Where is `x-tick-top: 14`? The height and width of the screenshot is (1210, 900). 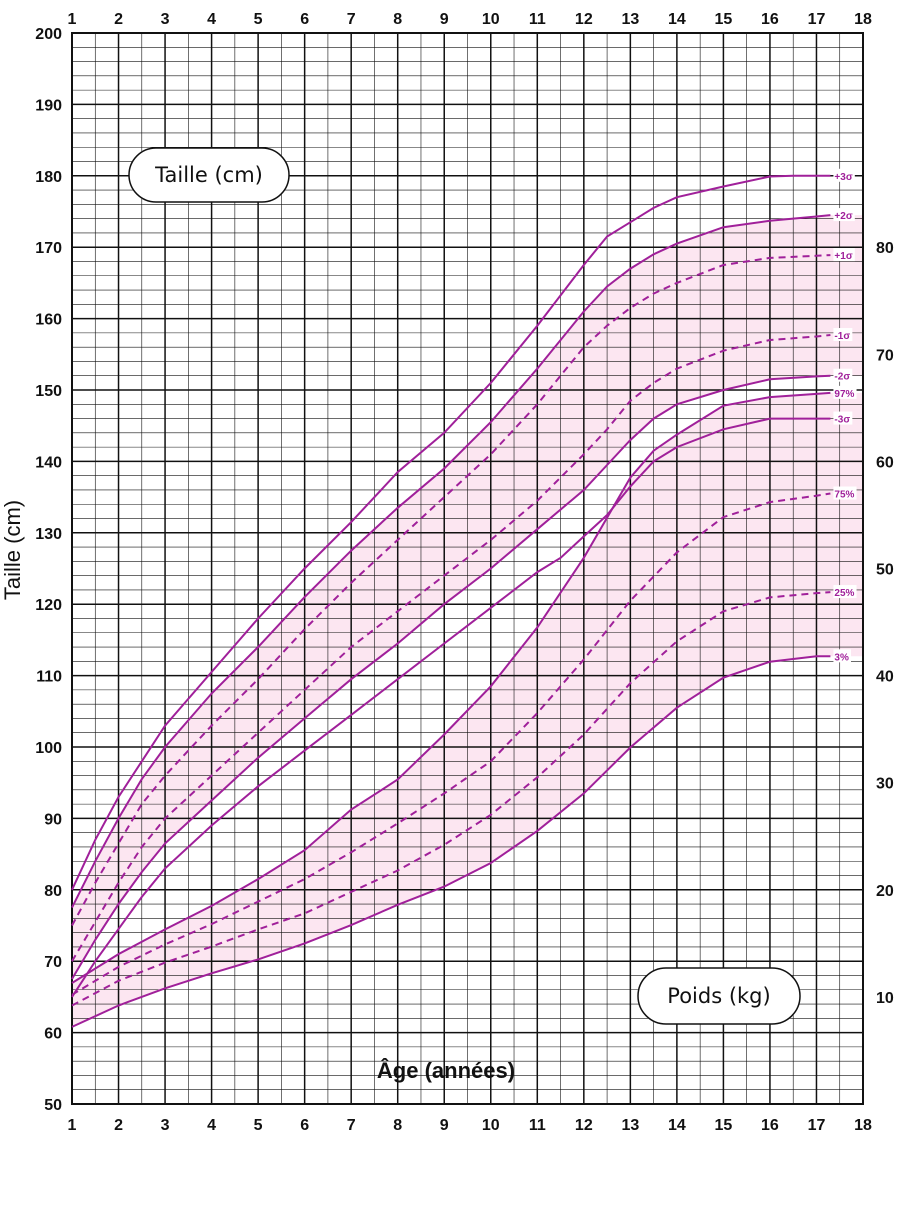 x-tick-top: 14 is located at coordinates (677, 19).